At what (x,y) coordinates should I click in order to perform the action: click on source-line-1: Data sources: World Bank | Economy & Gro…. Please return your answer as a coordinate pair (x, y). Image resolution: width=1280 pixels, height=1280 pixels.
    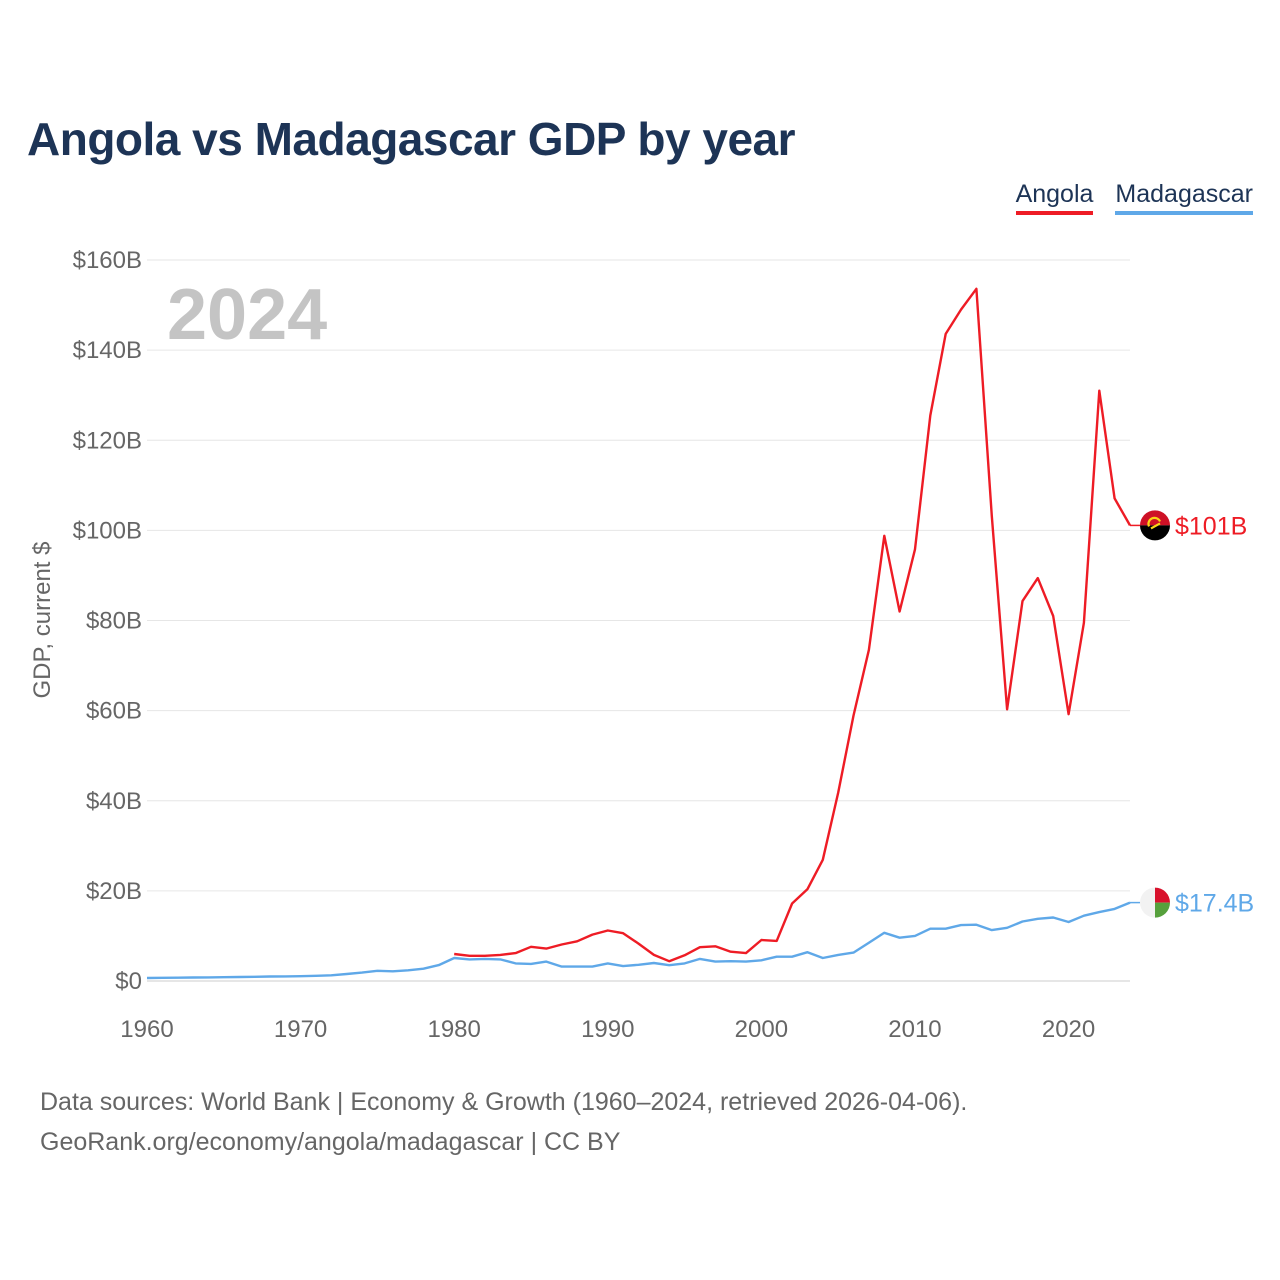
    Looking at the image, I should click on (504, 1102).